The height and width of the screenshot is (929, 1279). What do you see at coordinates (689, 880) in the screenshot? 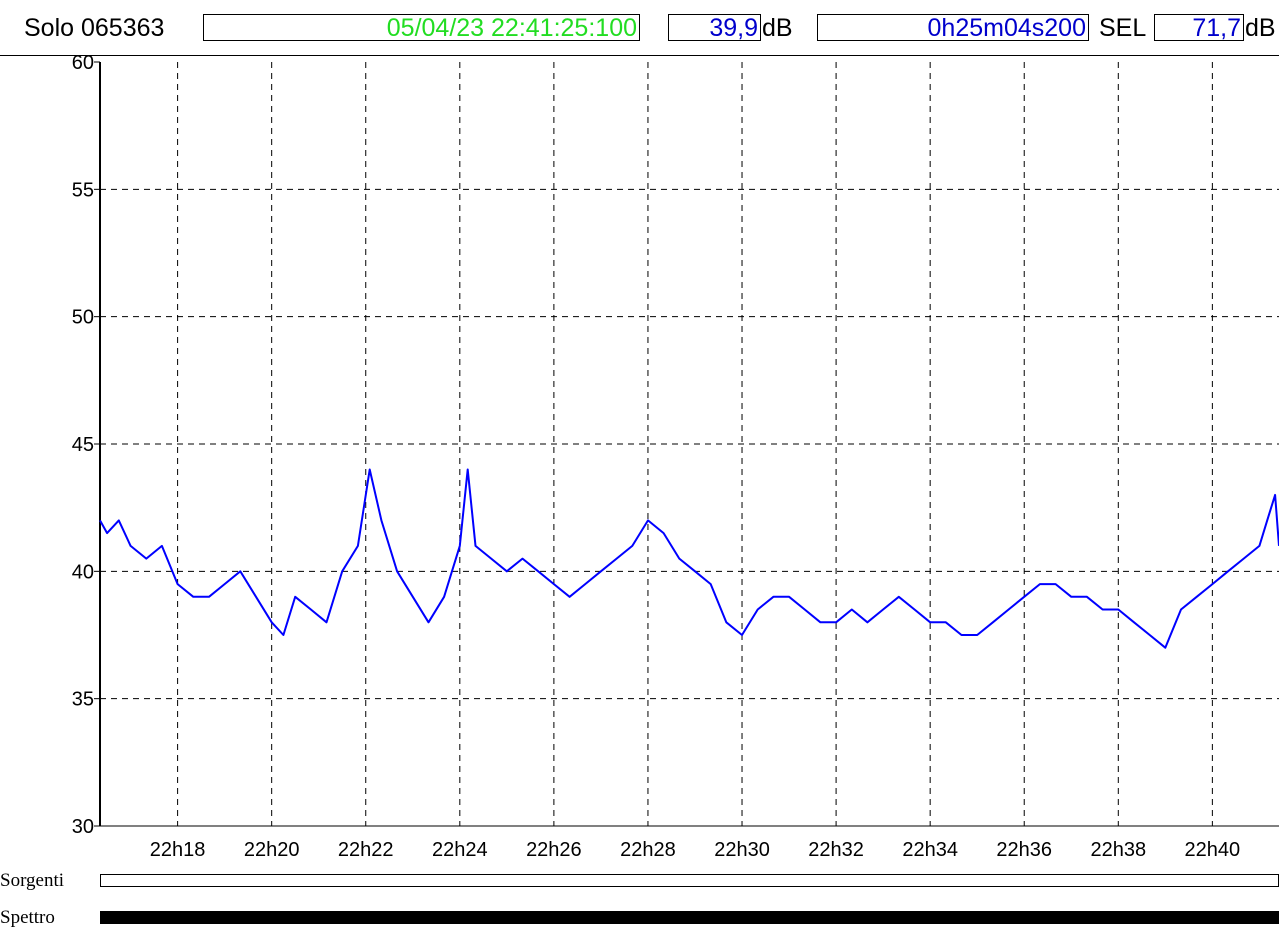
I see `sorgenti-bar` at bounding box center [689, 880].